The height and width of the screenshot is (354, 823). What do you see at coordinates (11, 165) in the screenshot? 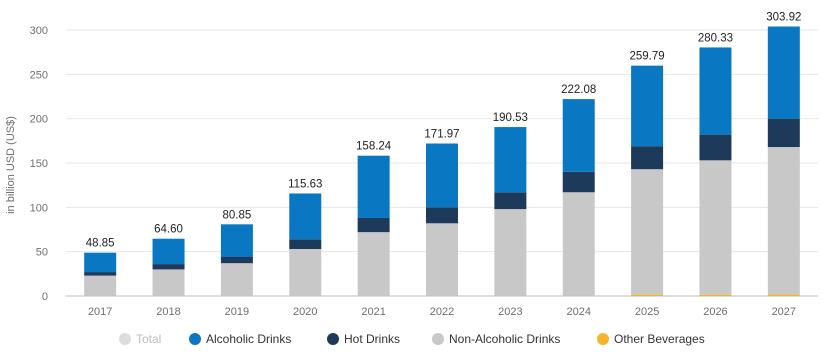
I see `y-axis-label: in billion USD (US$)` at bounding box center [11, 165].